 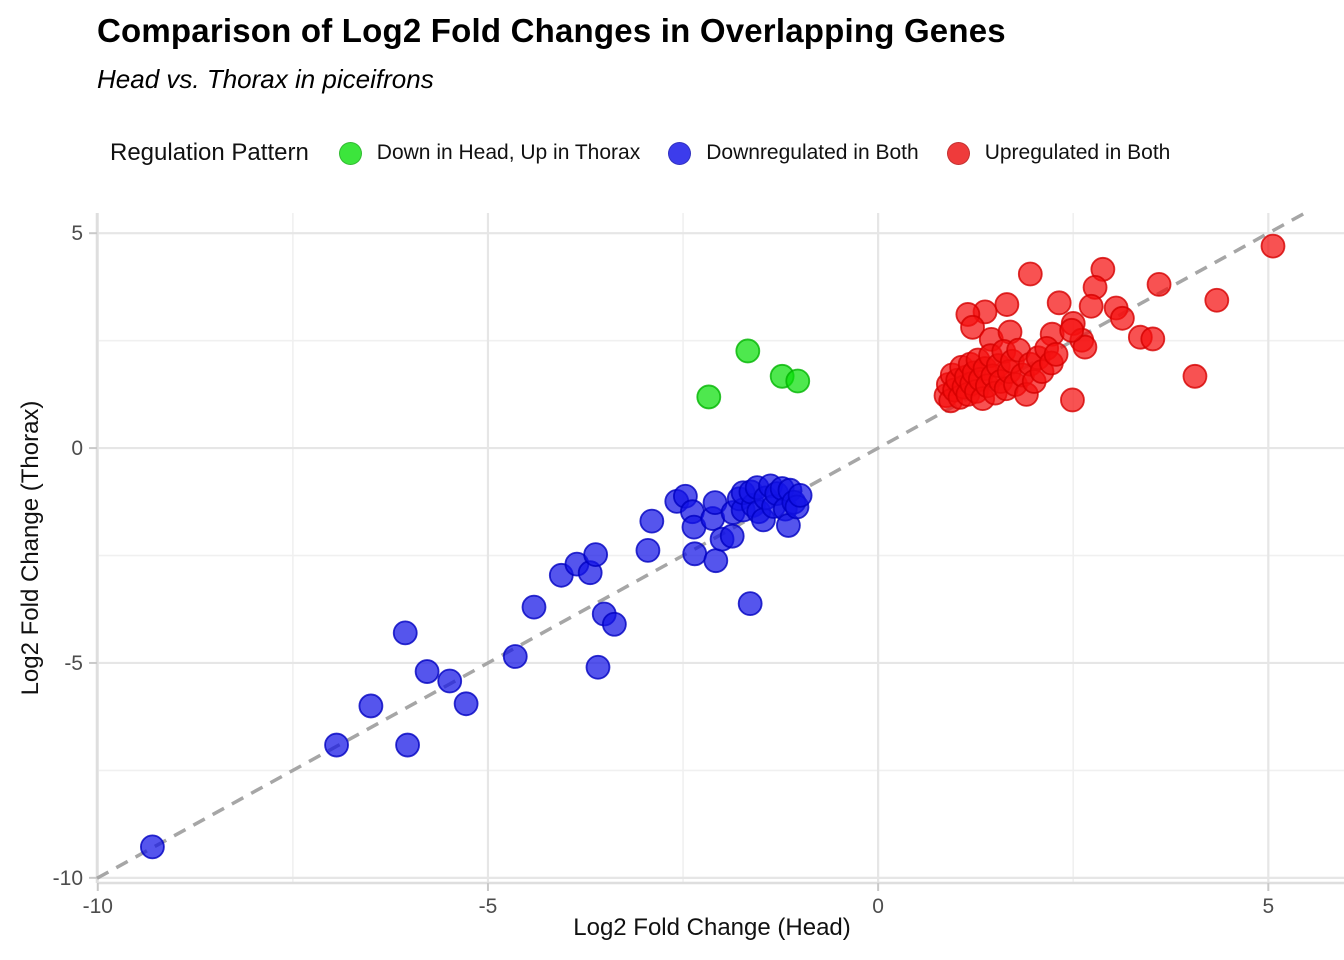 What do you see at coordinates (680, 153) in the screenshot?
I see `blue-dot-icon` at bounding box center [680, 153].